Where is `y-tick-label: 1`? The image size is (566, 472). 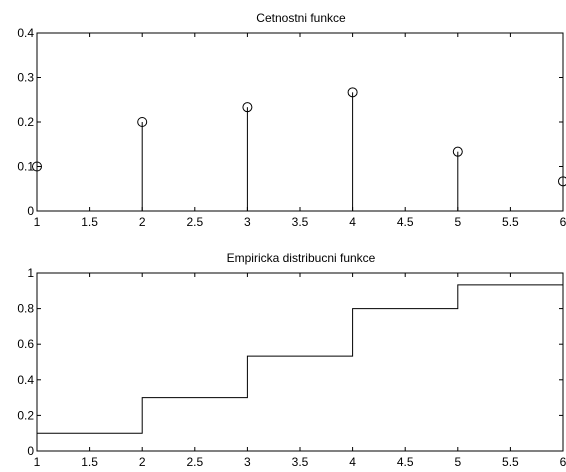 y-tick-label: 1 is located at coordinates (30, 273).